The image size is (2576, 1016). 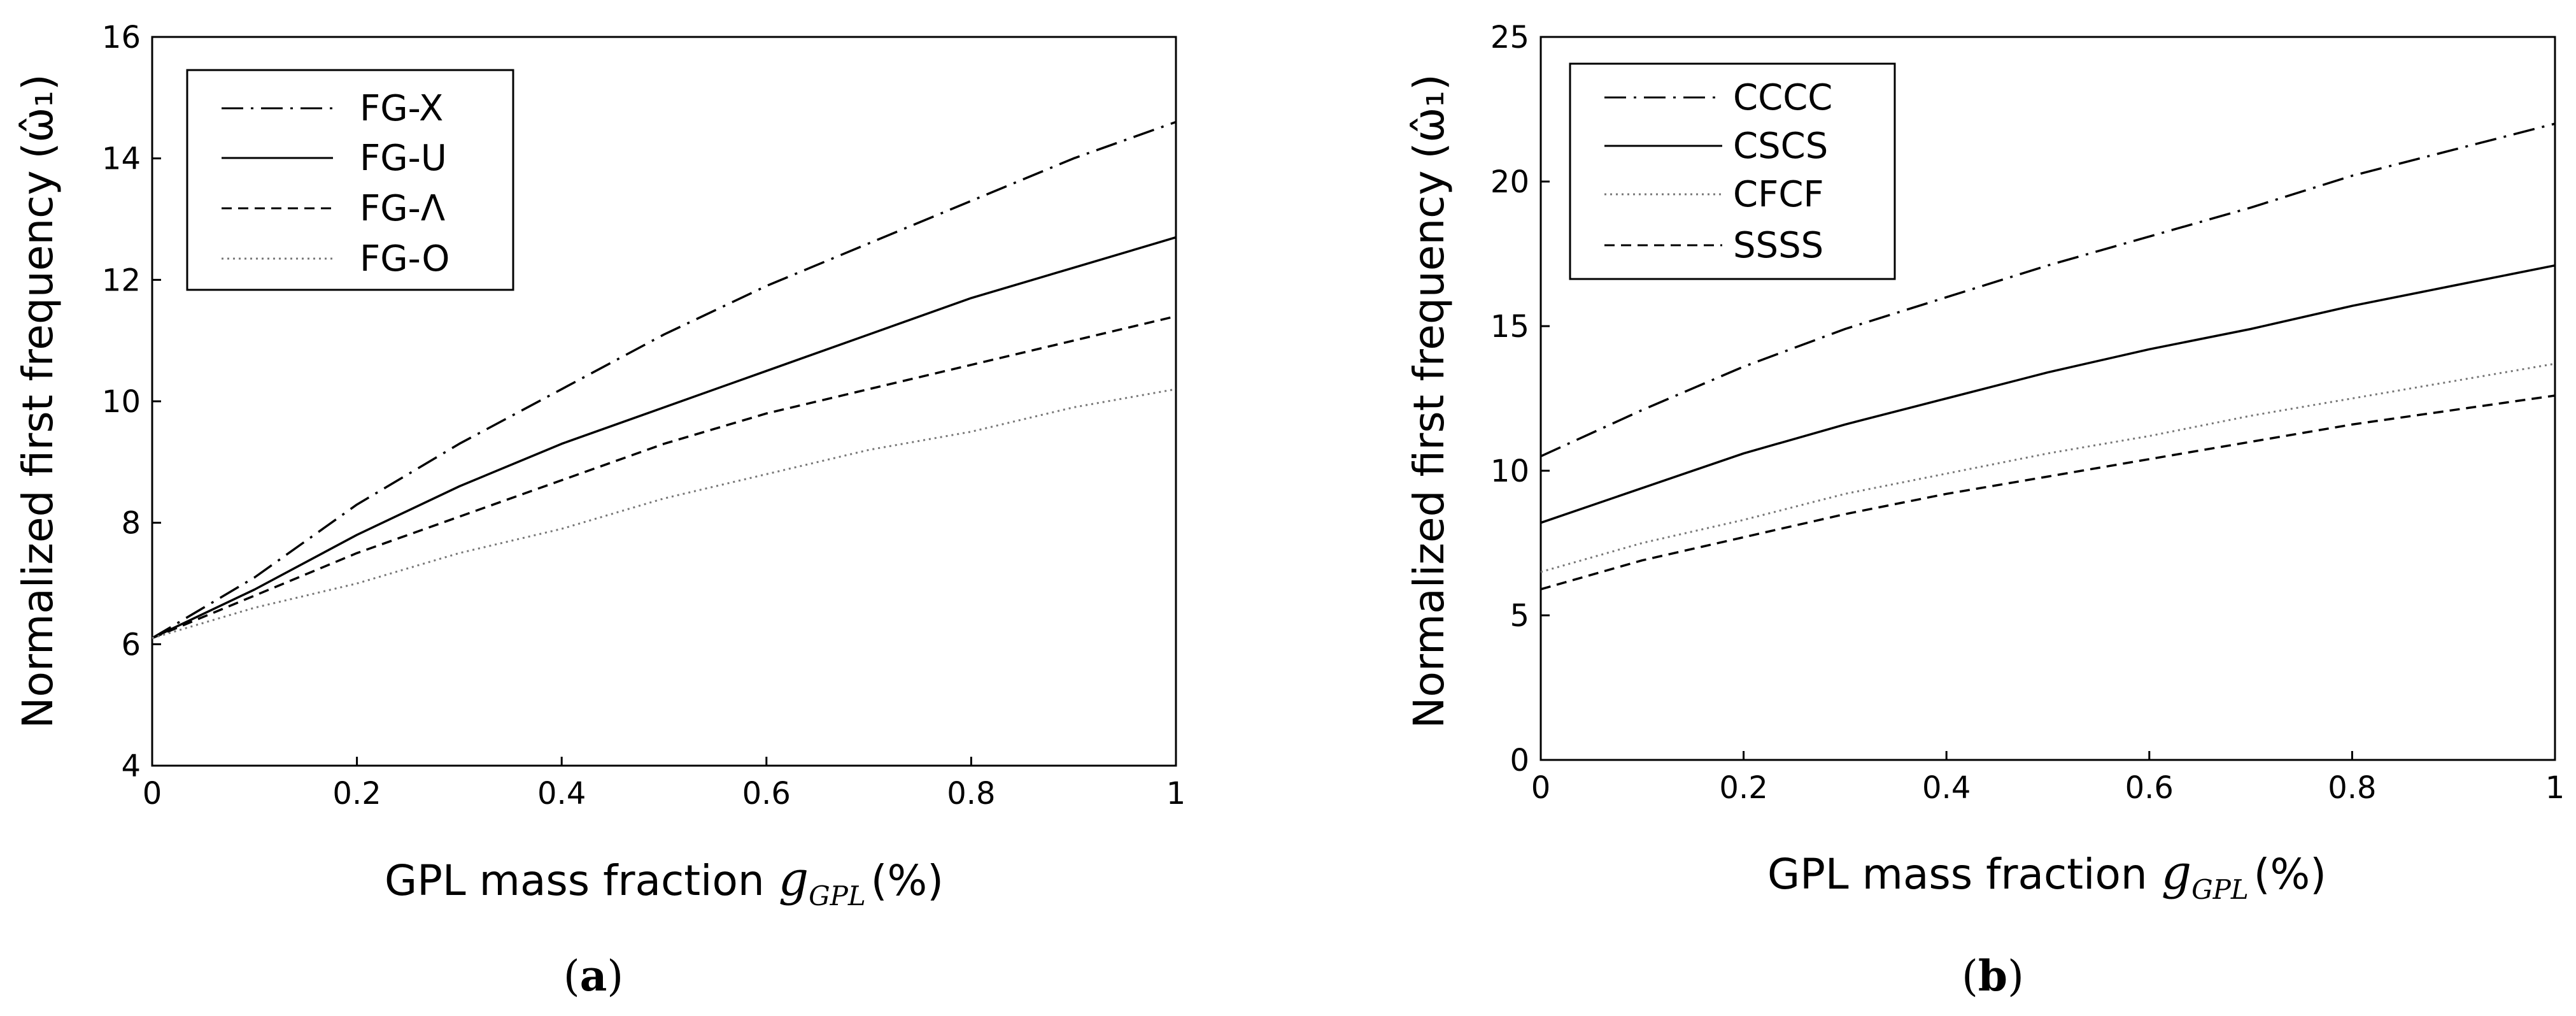 I want to click on panel-b-y-tick-label: 15, so click(x=1509, y=327).